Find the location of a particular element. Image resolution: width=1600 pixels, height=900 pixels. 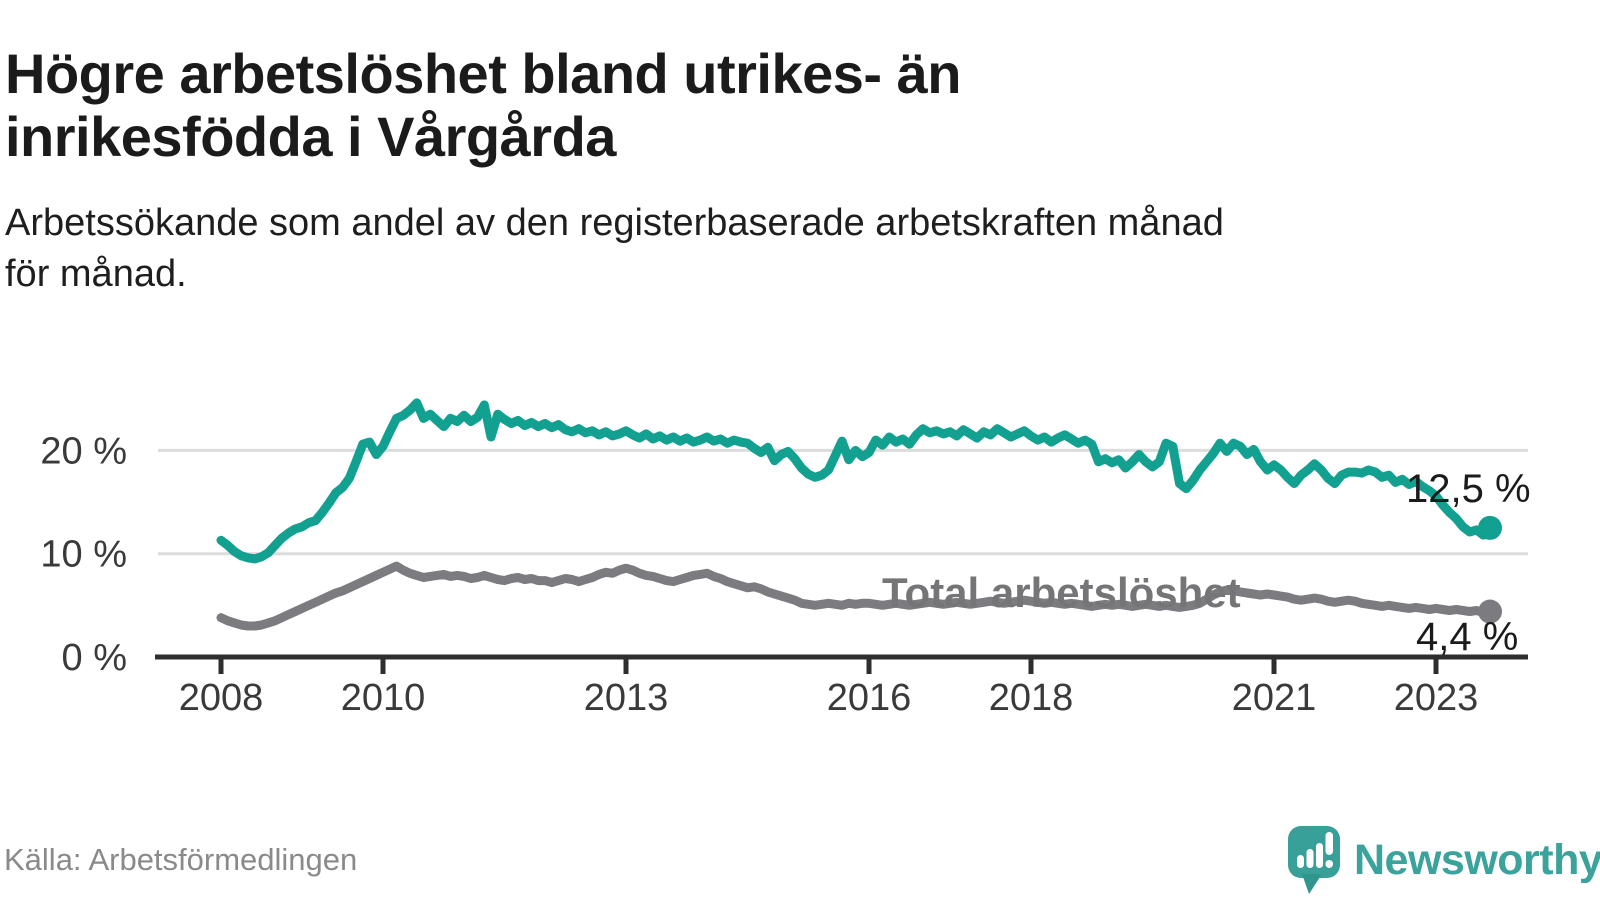

bar-chart-speech-bubble-icon is located at coordinates (1314, 860).